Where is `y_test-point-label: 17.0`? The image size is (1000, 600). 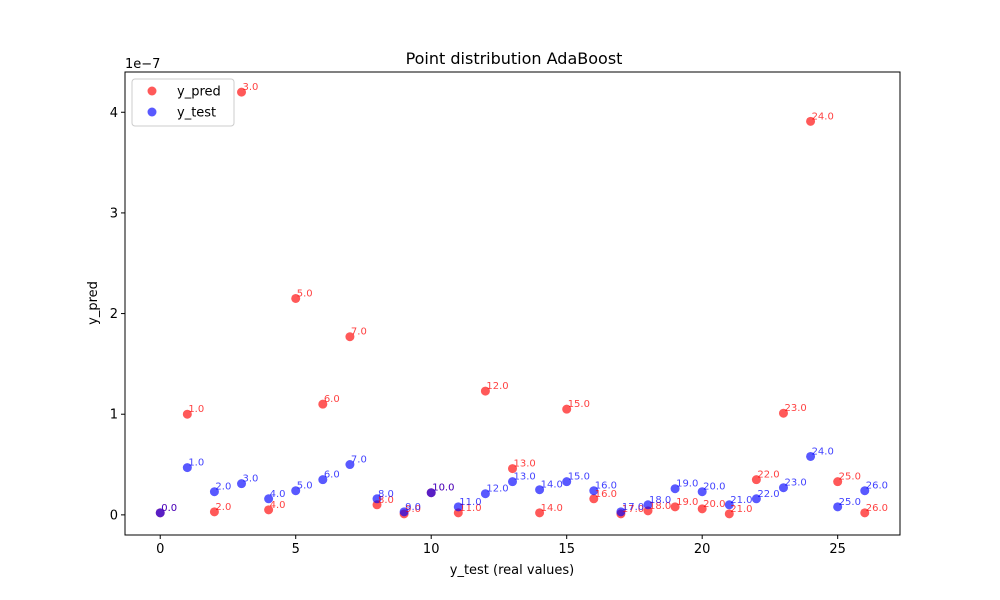
y_test-point-label: 17.0 is located at coordinates (633, 507).